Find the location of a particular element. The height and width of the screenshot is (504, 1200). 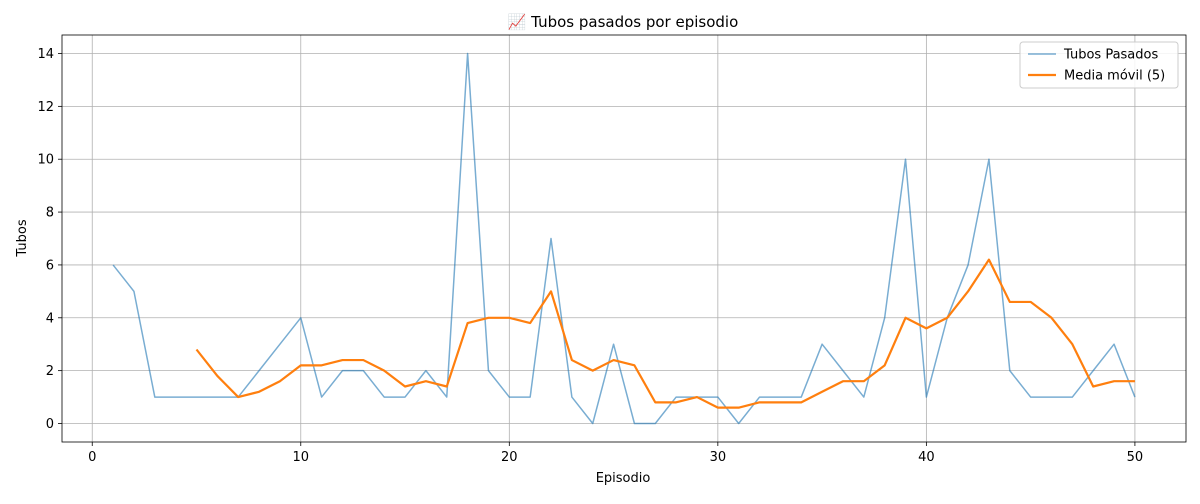

y-tick-label: 6 is located at coordinates (50, 265).